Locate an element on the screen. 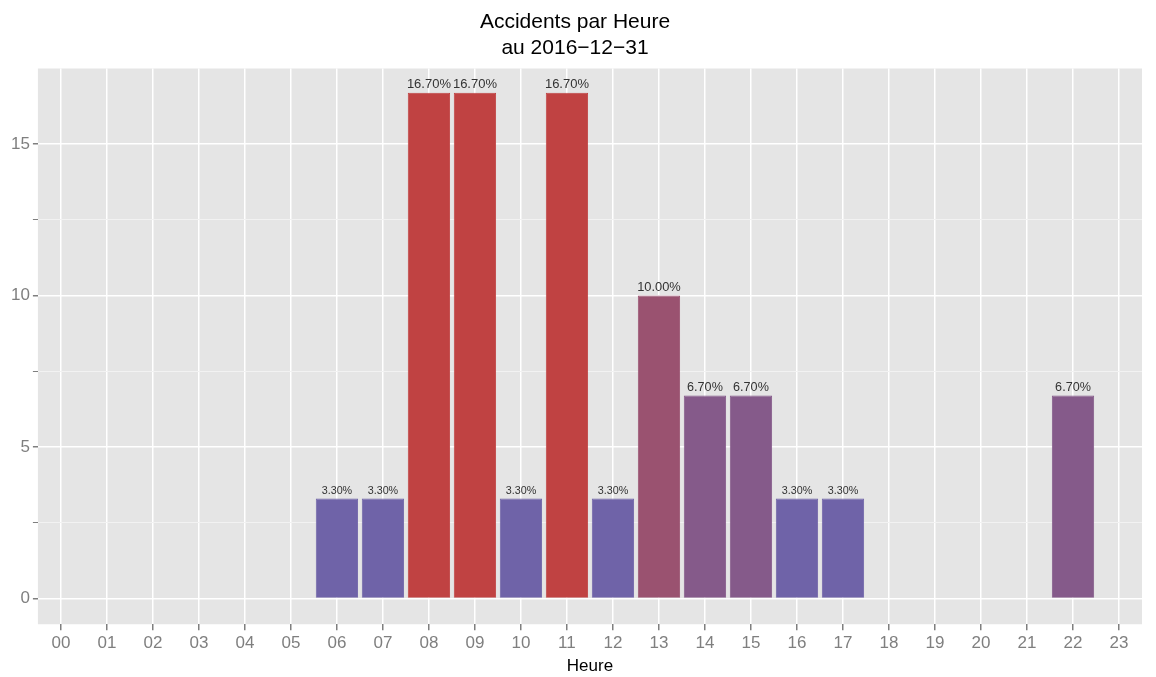  x-tick-label: 18 is located at coordinates (889, 643).